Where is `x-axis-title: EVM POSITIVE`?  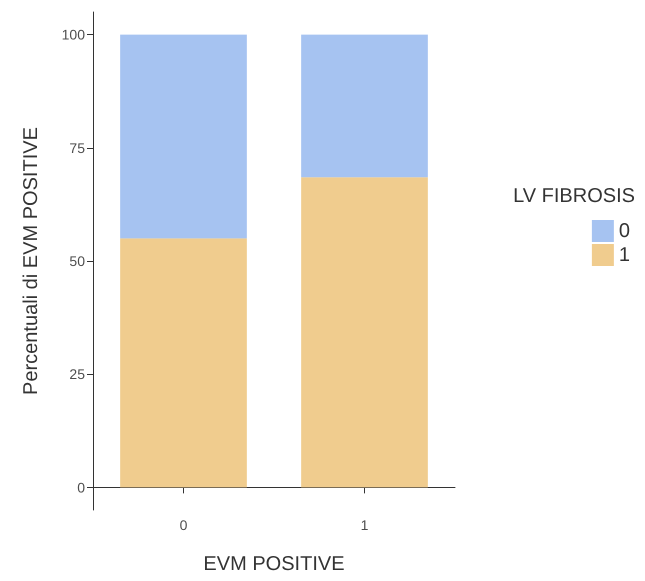
x-axis-title: EVM POSITIVE is located at coordinates (274, 564).